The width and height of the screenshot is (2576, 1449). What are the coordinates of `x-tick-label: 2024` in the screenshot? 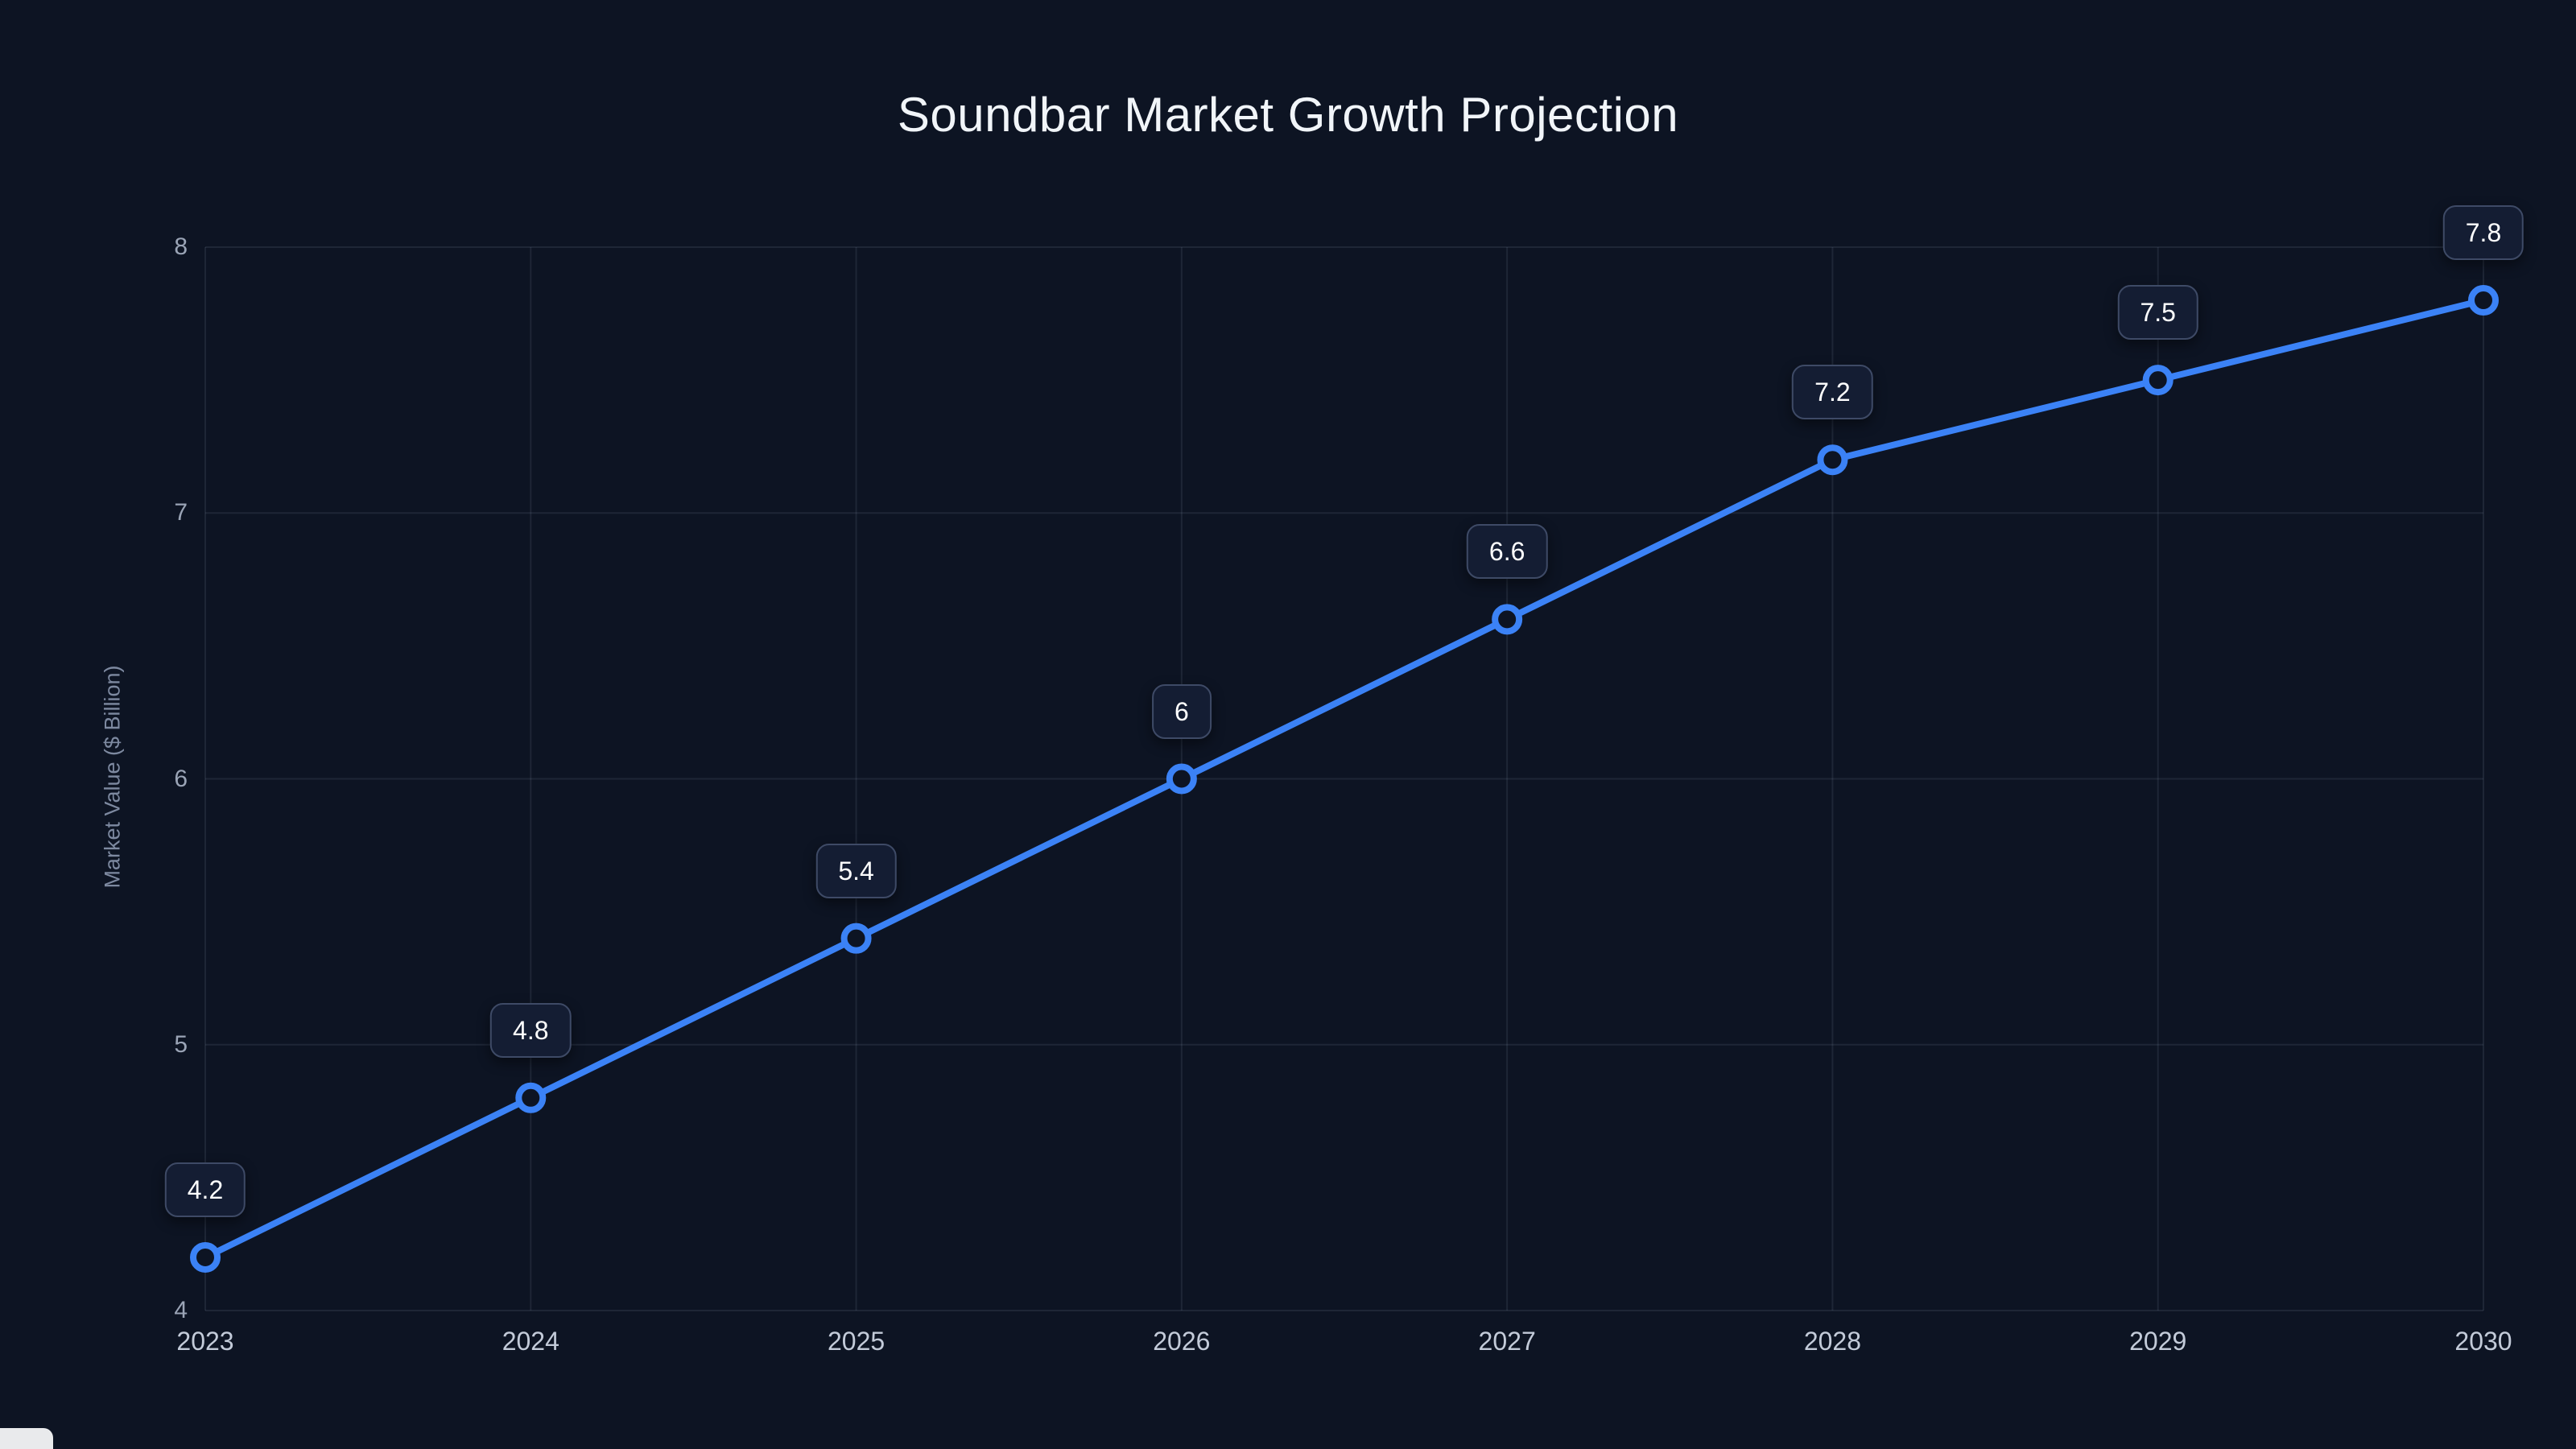 It's located at (530, 1341).